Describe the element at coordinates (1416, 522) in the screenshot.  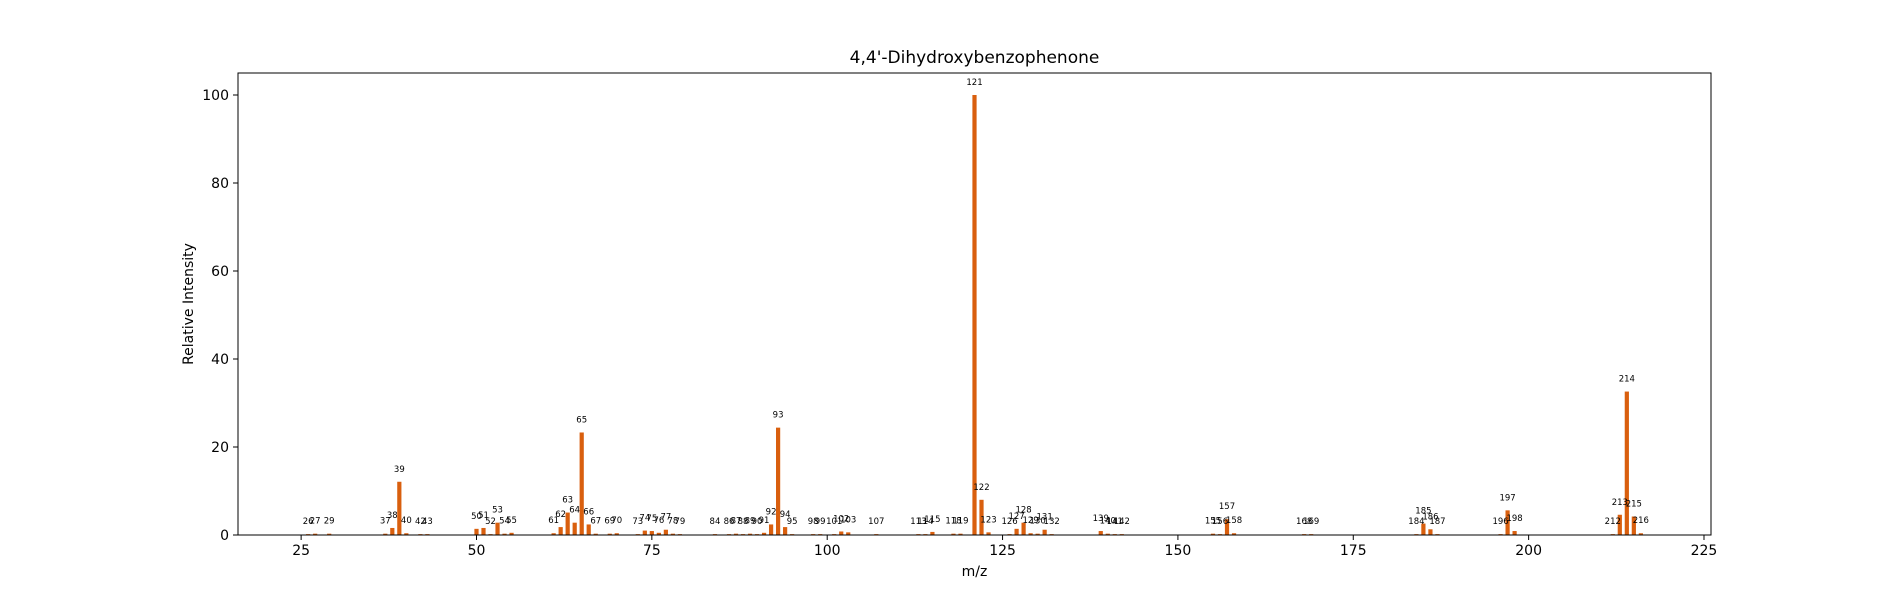
I see `peak-label-184: 184` at that location.